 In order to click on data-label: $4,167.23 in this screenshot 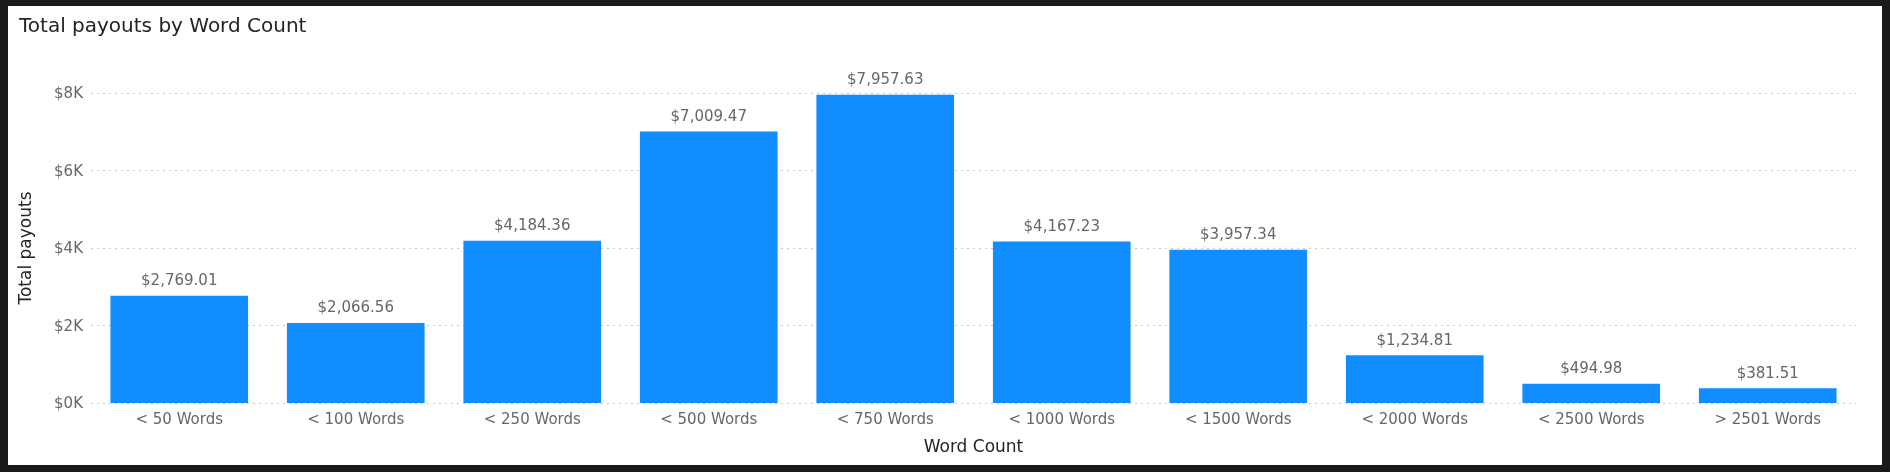, I will do `click(1061, 226)`.